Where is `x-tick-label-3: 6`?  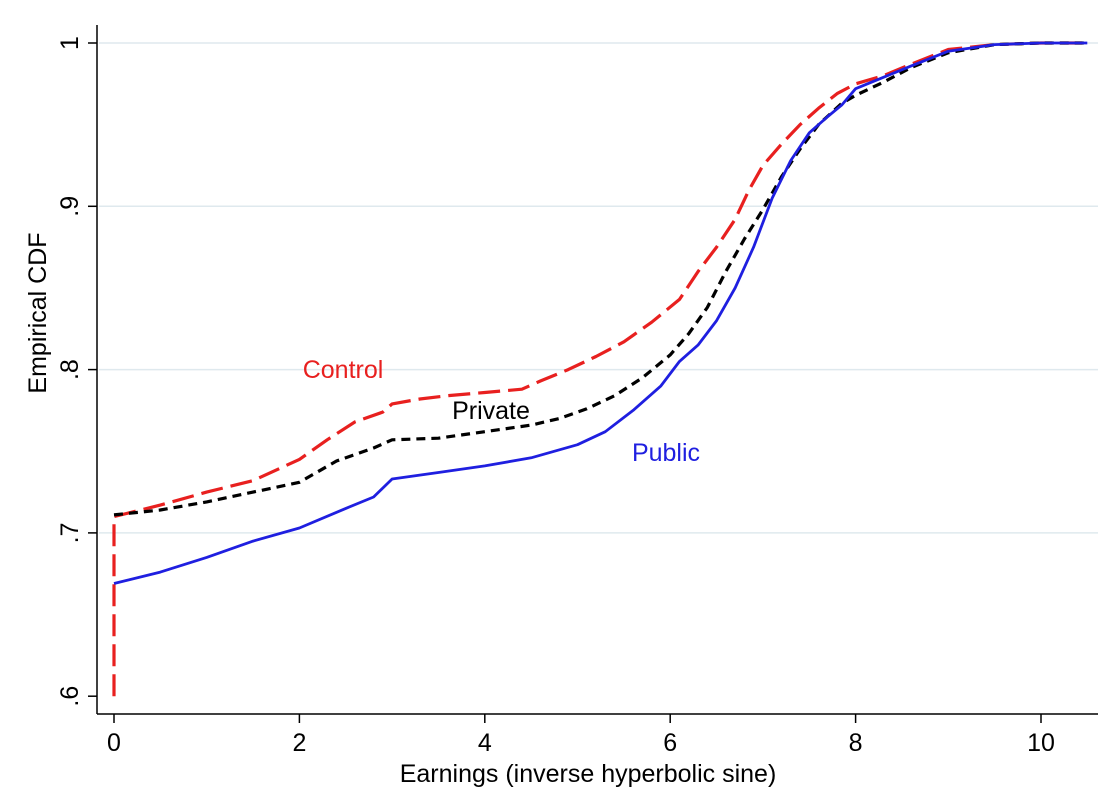
x-tick-label-3: 6 is located at coordinates (670, 743).